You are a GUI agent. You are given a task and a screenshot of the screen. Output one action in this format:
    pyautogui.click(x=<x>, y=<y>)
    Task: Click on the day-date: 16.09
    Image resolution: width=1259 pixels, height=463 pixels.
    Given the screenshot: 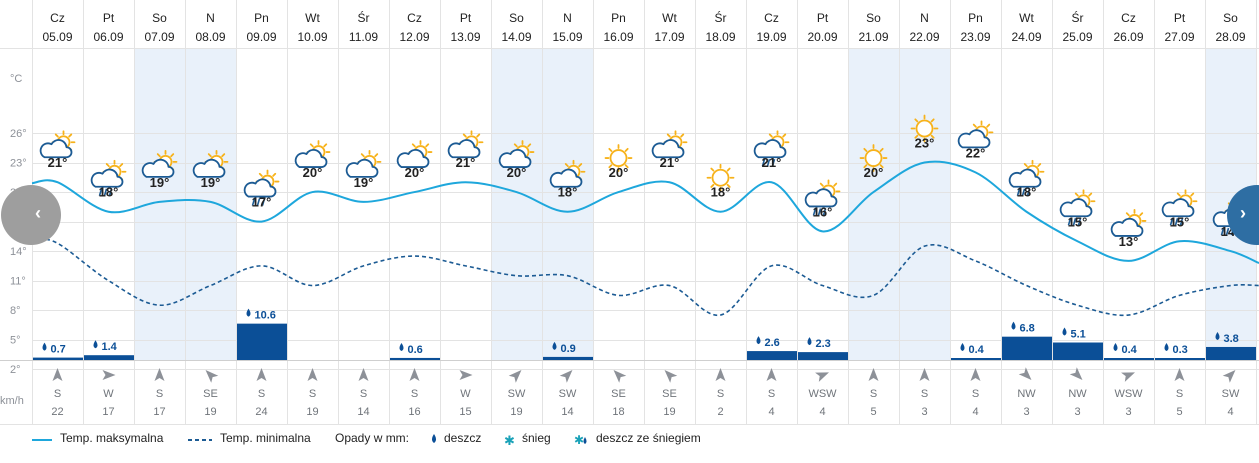 What is the action you would take?
    pyautogui.click(x=618, y=37)
    